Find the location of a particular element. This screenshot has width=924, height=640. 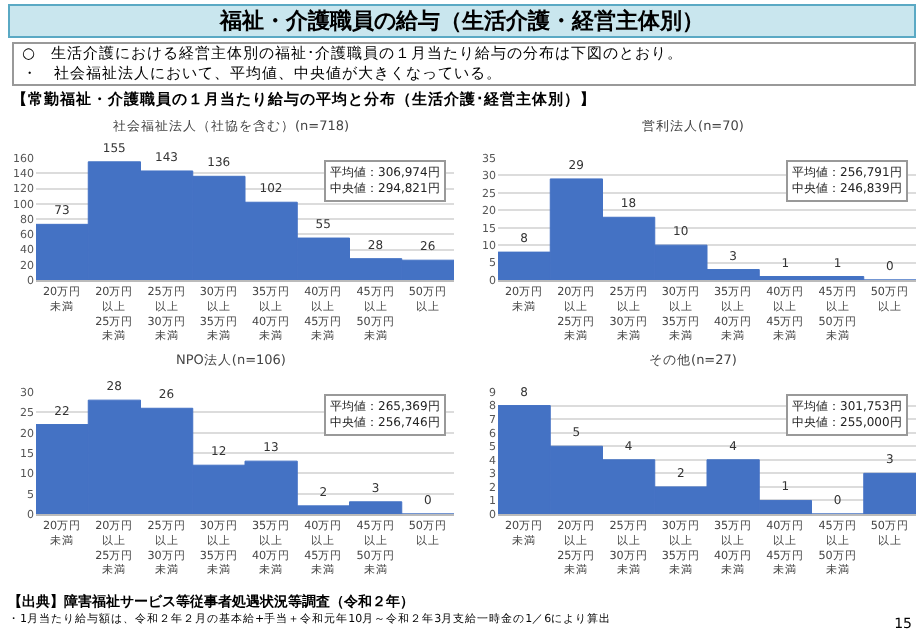

text: 福祉・介護職員の給与（生活介護・経営主体別） is located at coordinates (462, 21).